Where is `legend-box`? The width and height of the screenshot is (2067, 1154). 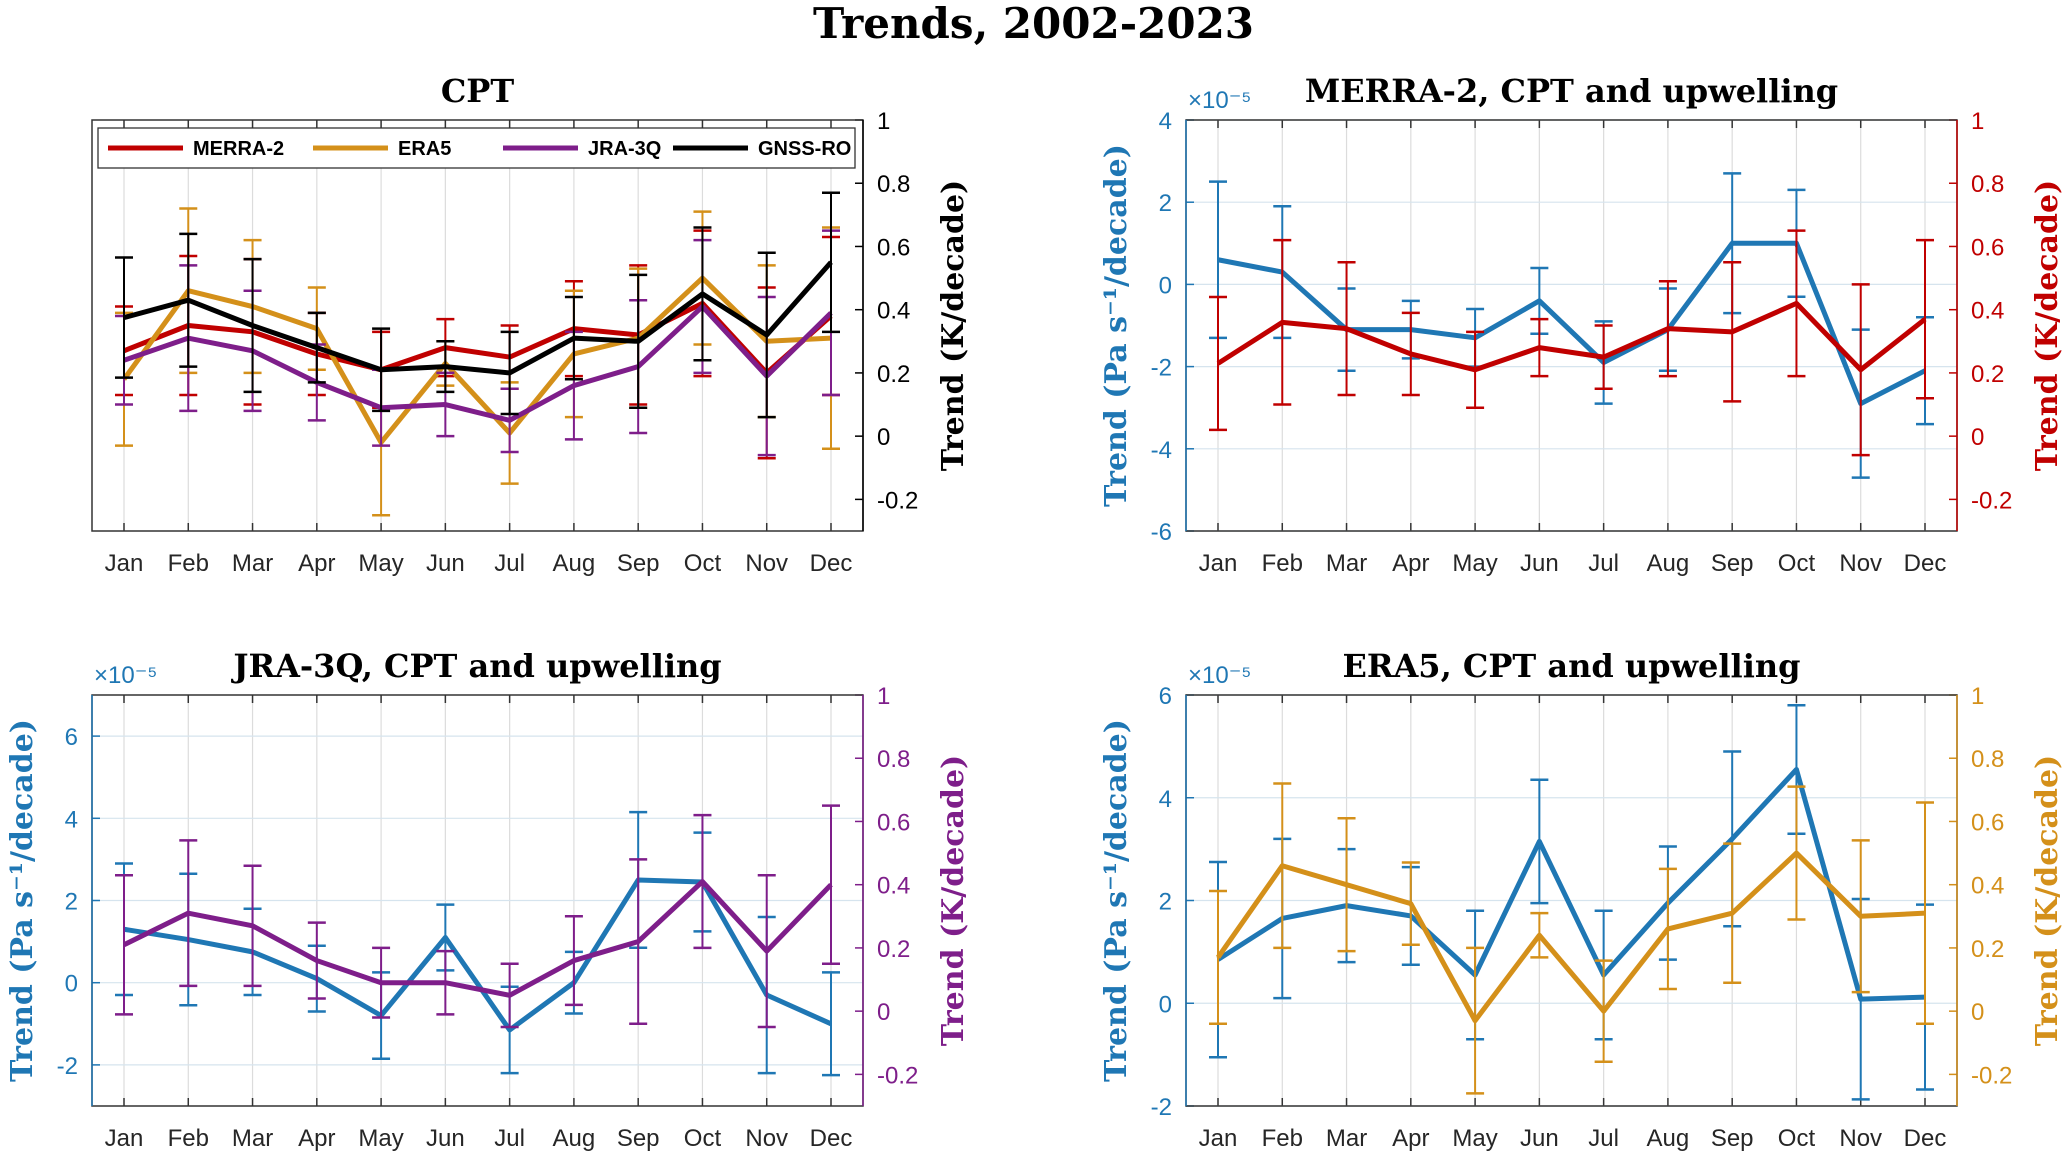 legend-box is located at coordinates (476, 148).